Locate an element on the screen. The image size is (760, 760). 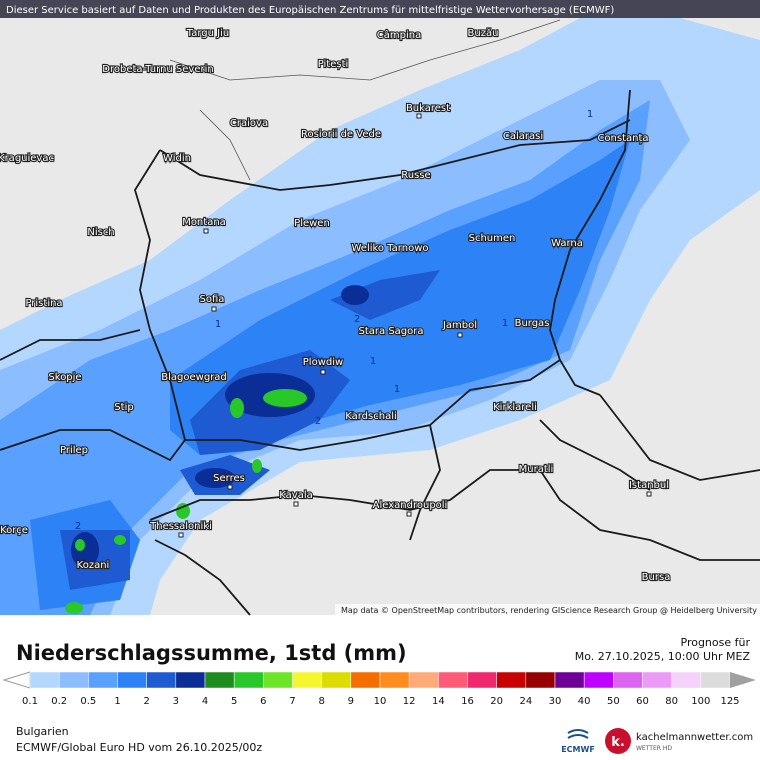
colorbar-label: 3 is located at coordinates (176, 701).